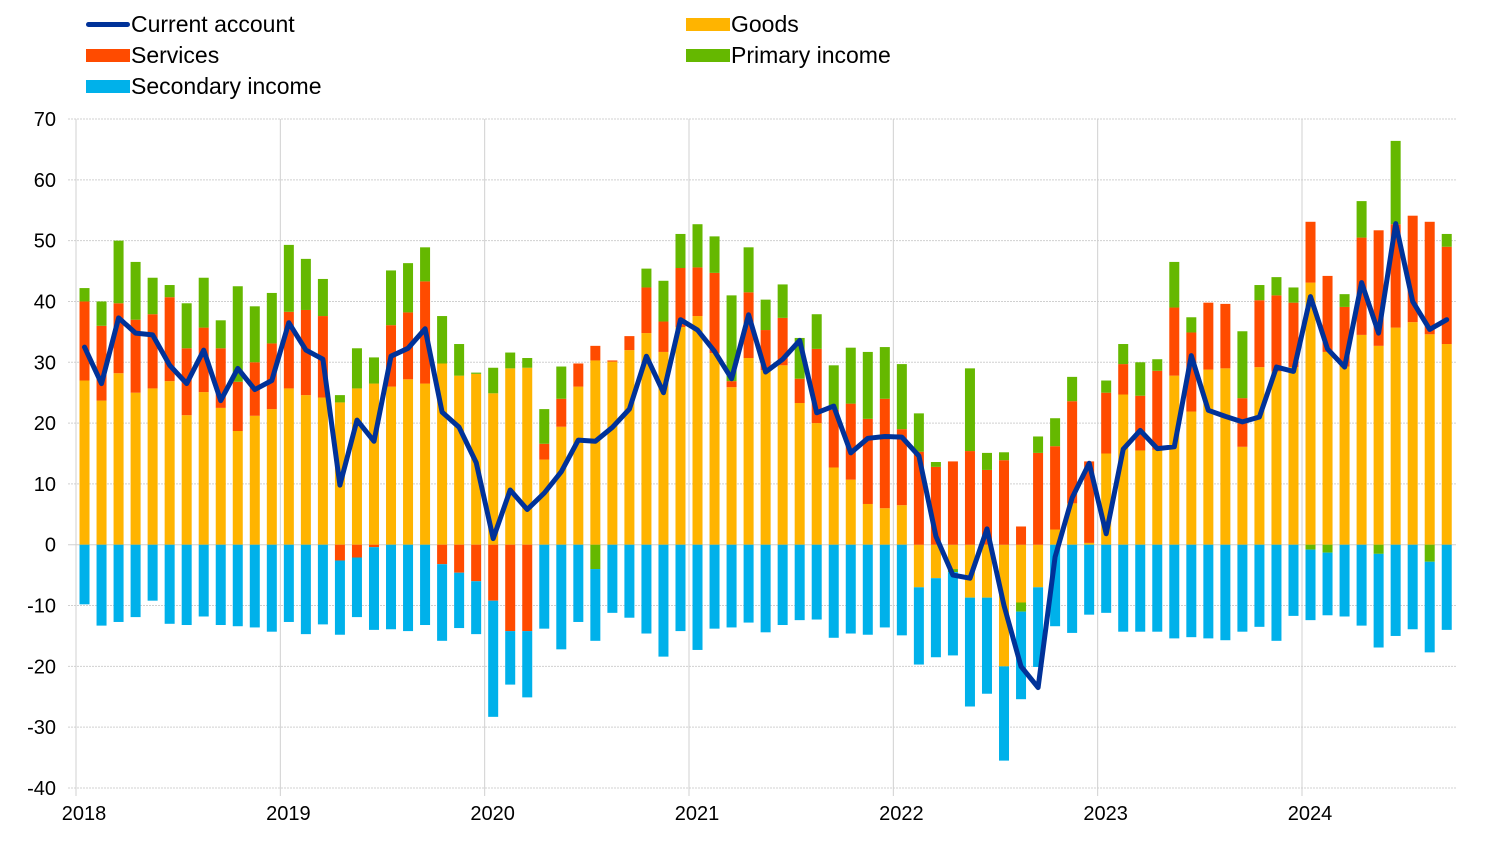  What do you see at coordinates (175, 55) in the screenshot?
I see `legend-label: Services` at bounding box center [175, 55].